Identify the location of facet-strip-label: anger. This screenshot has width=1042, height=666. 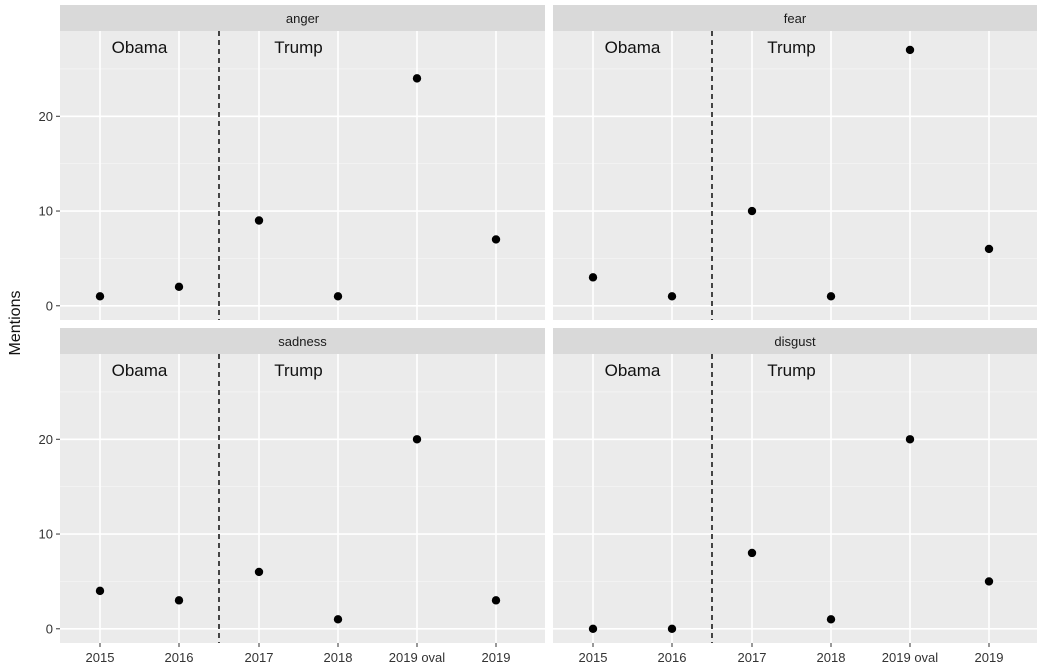
(303, 18).